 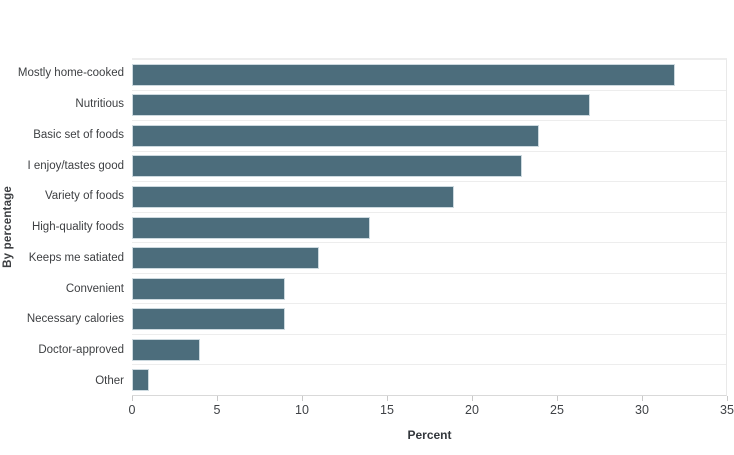 What do you see at coordinates (70, 73) in the screenshot?
I see `category-label: Mostly home-cooked` at bounding box center [70, 73].